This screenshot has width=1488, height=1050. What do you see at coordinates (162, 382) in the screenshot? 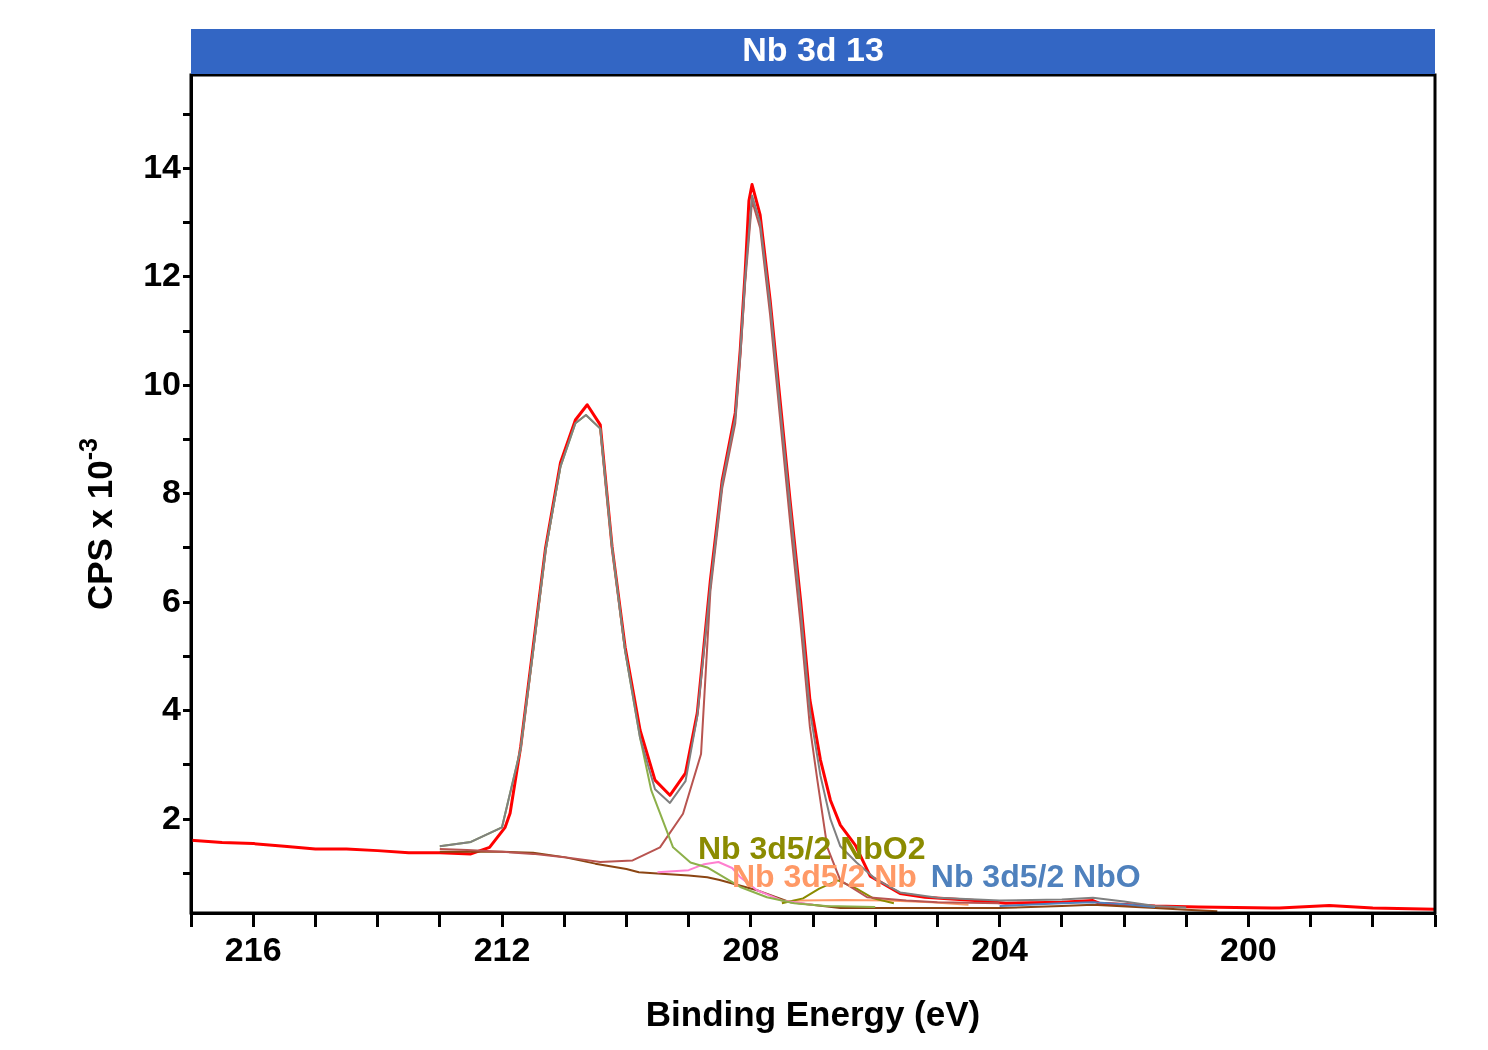
I see `y-tick-label: 10` at bounding box center [162, 382].